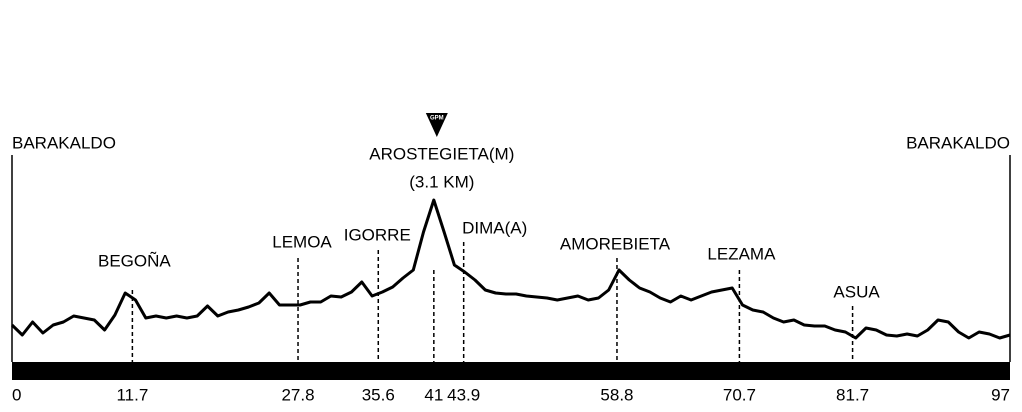 The width and height of the screenshot is (1022, 412). What do you see at coordinates (437, 119) in the screenshot?
I see `gpm-text: GPM` at bounding box center [437, 119].